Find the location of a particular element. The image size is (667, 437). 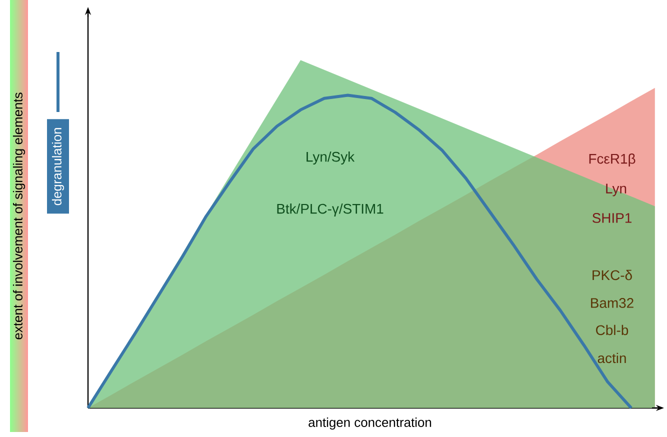

x-axis-title: antigen concentration is located at coordinates (370, 423).